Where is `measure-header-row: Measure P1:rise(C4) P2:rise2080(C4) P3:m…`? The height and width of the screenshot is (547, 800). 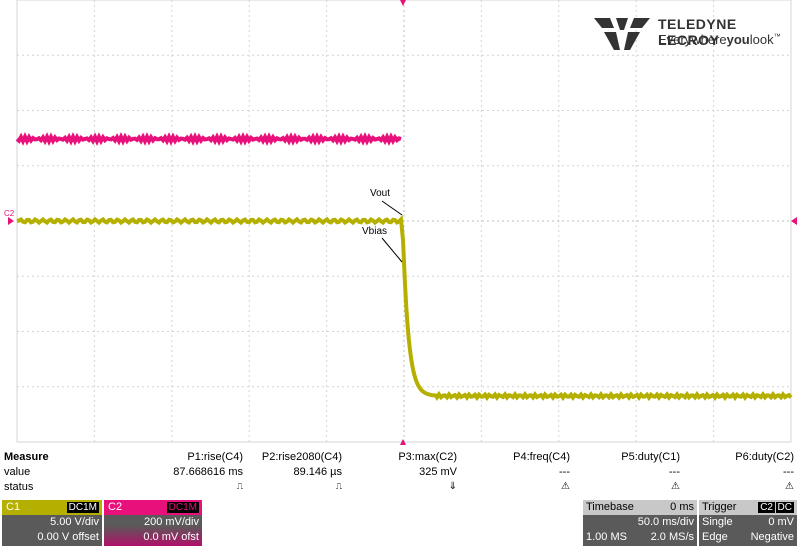 measure-header-row: Measure P1:rise(C4) P2:rise2080(C4) P3:m… is located at coordinates (400, 458).